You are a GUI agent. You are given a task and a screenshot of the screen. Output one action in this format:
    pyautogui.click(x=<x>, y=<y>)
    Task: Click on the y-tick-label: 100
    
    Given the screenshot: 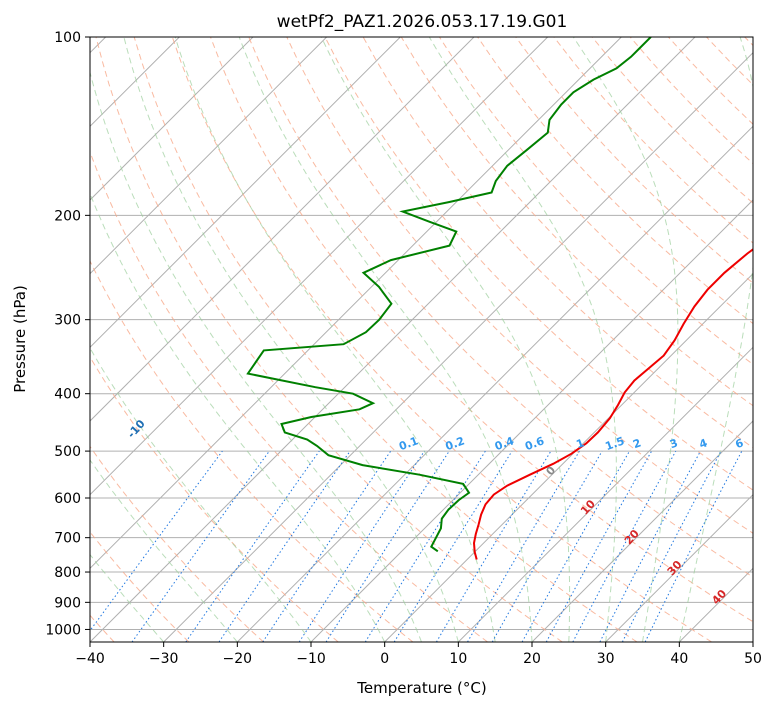 What is the action you would take?
    pyautogui.click(x=67, y=38)
    